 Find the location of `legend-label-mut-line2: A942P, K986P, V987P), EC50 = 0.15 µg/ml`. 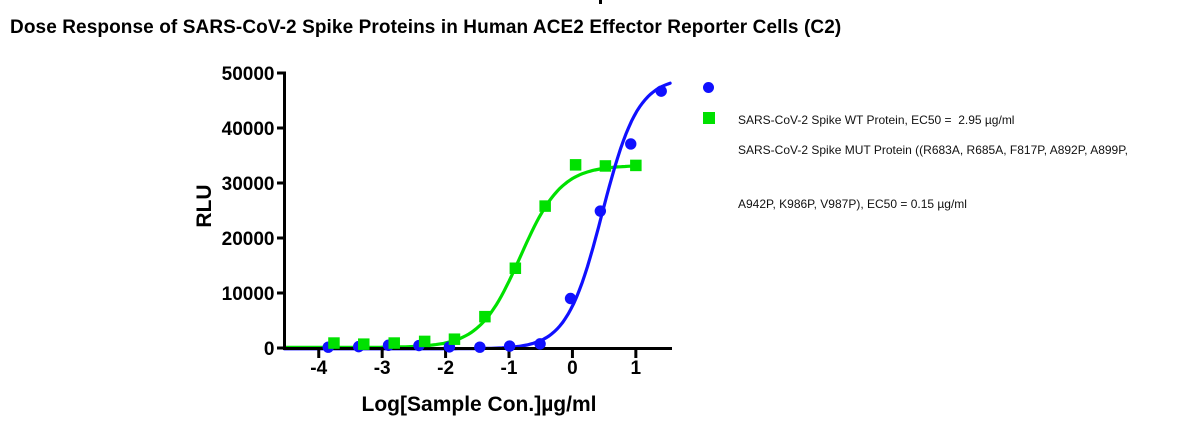

legend-label-mut-line2: A942P, K986P, V987P), EC50 = 0.15 µg/ml is located at coordinates (852, 204).